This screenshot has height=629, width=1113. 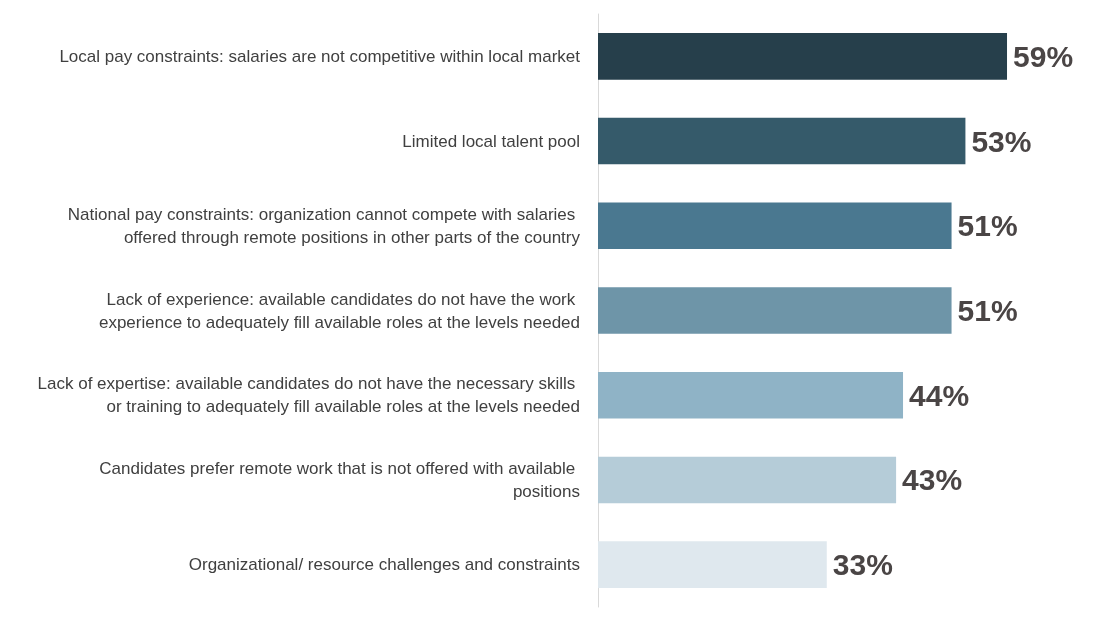 I want to click on y-tick-label: Limited local talent pool, so click(x=491, y=141).